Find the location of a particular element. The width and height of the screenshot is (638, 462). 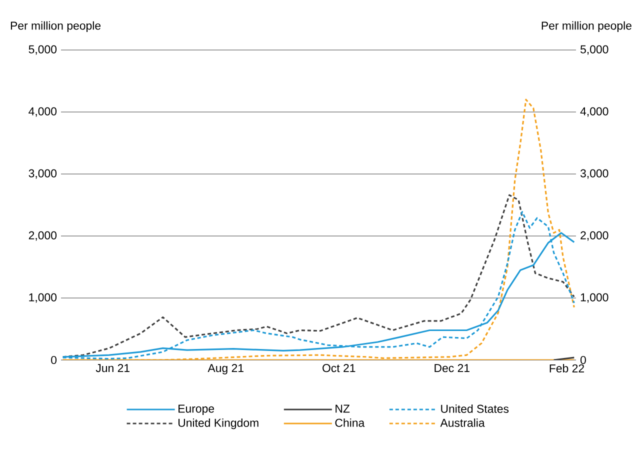

y2-axis-title: Per million people is located at coordinates (587, 26).